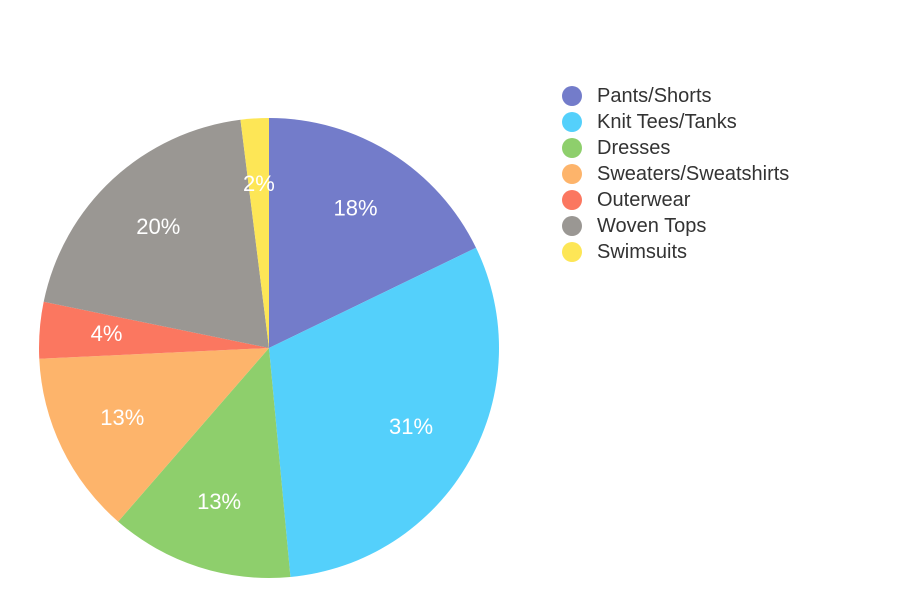  What do you see at coordinates (634, 147) in the screenshot?
I see `legend-label: Dresses` at bounding box center [634, 147].